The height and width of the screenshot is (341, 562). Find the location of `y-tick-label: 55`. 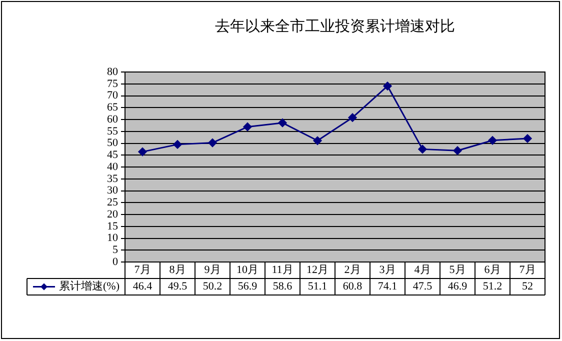

y-tick-label: 55 is located at coordinates (112, 131).